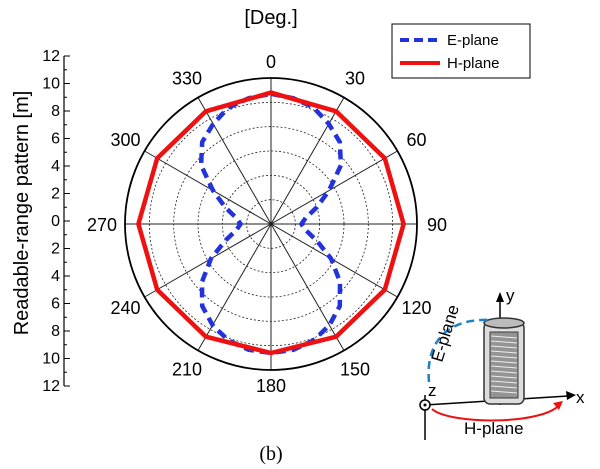  What do you see at coordinates (571, 395) in the screenshot?
I see `inset-x-arrow` at bounding box center [571, 395].